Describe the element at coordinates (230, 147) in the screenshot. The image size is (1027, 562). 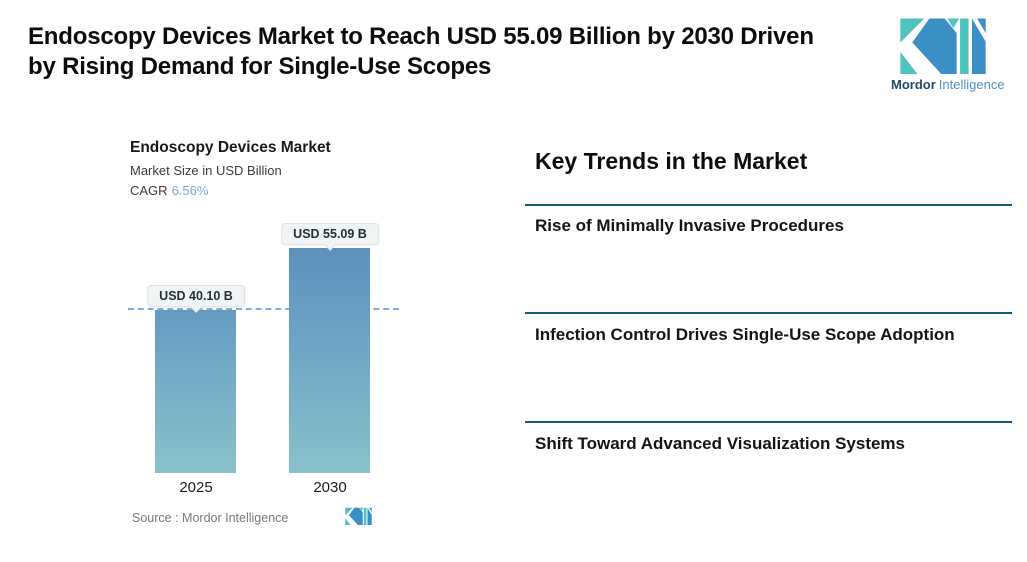
I see `chart-title: Endoscopy Devices Market` at that location.